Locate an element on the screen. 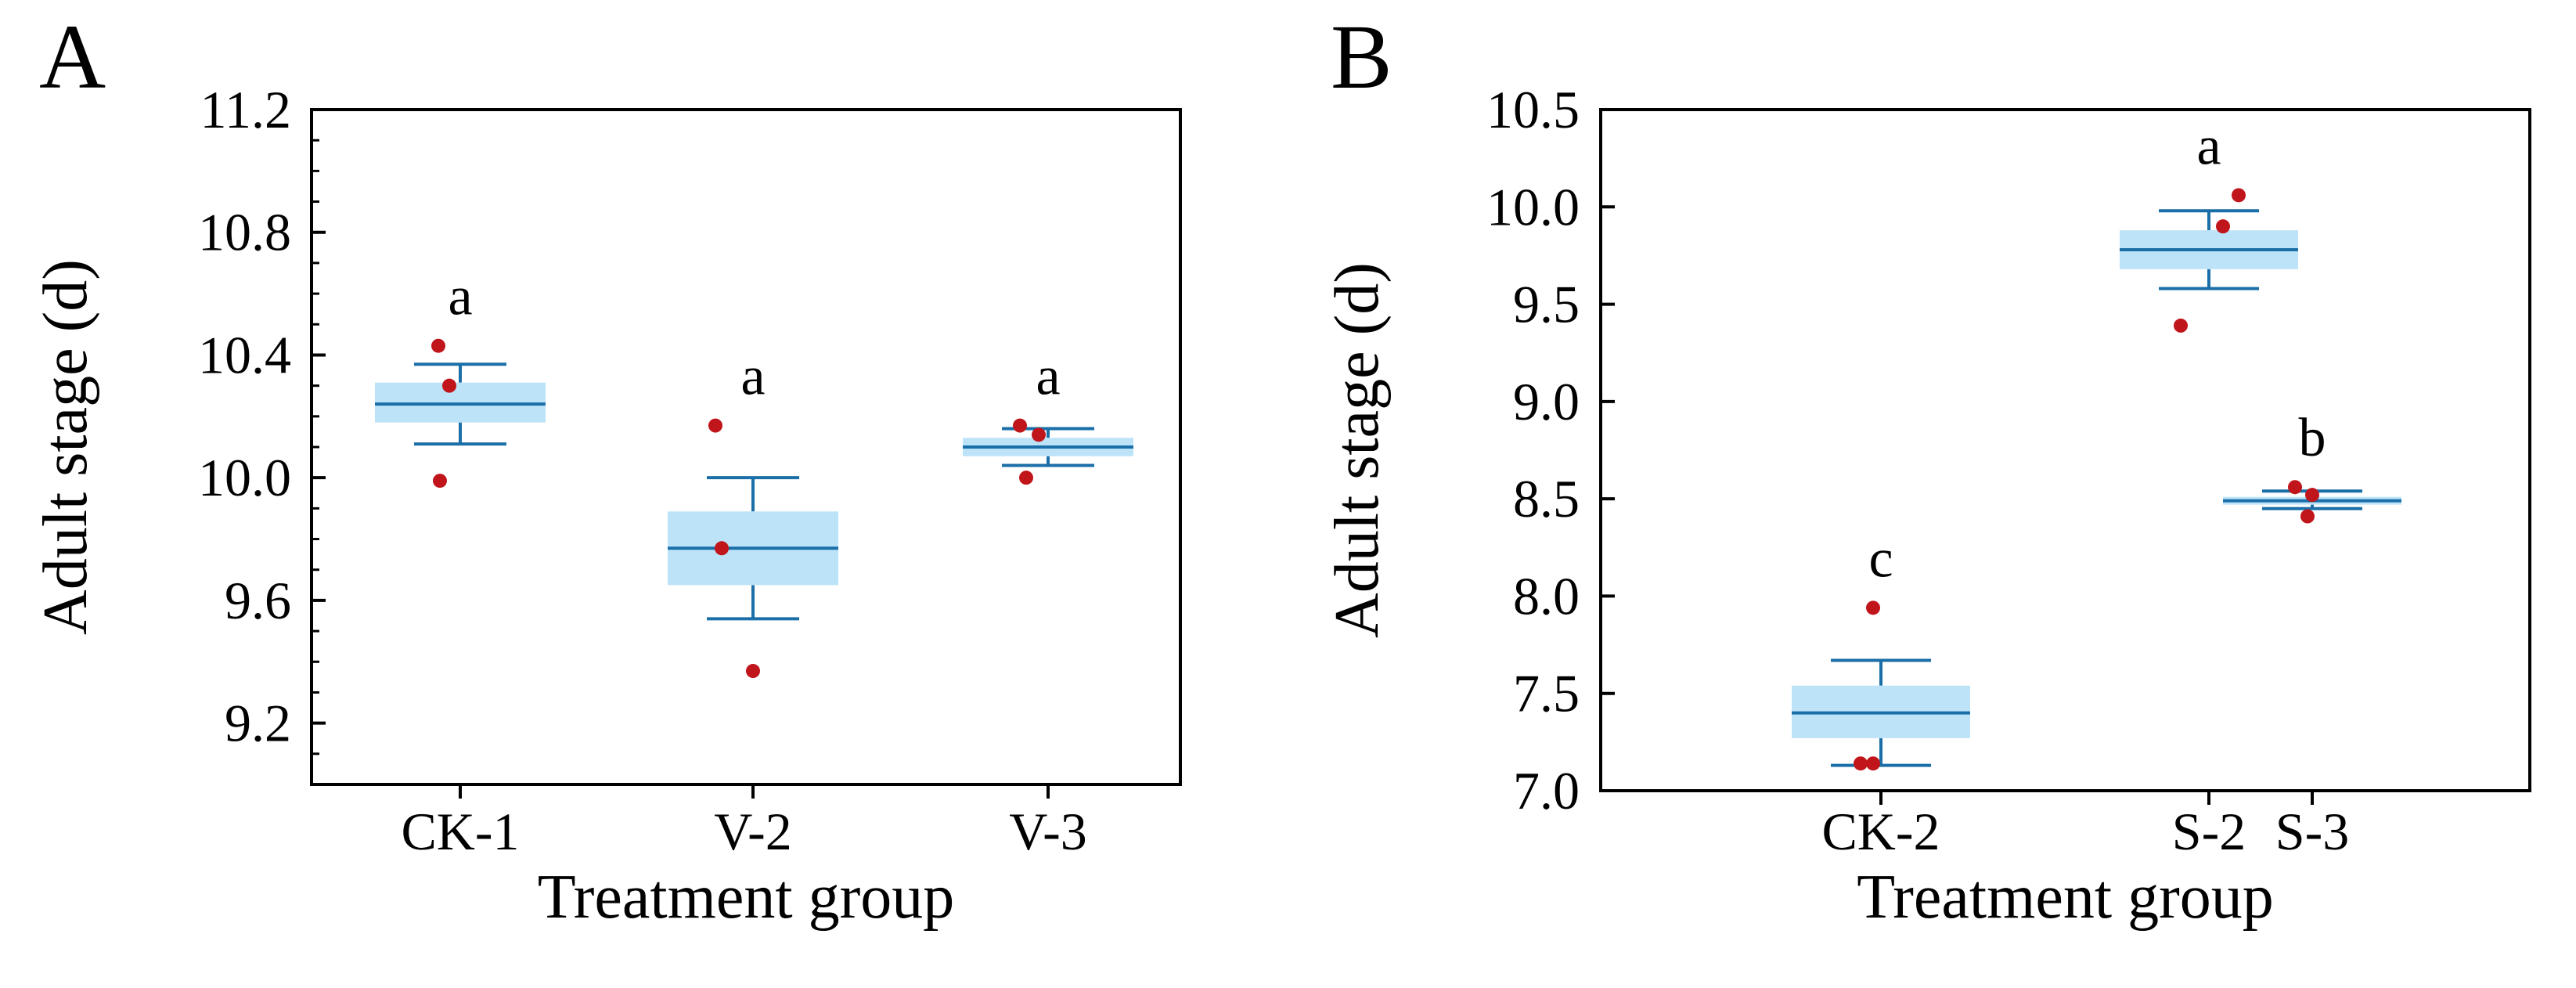  y-tick-label: 7.5 is located at coordinates (1546, 693).